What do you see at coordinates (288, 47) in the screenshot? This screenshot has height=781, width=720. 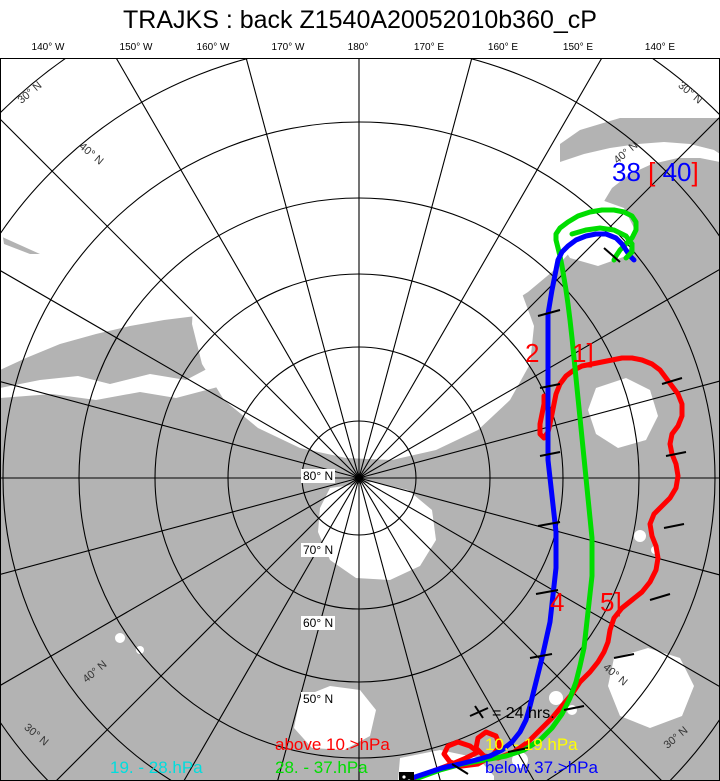 I see `longitude-label: 170° W` at bounding box center [288, 47].